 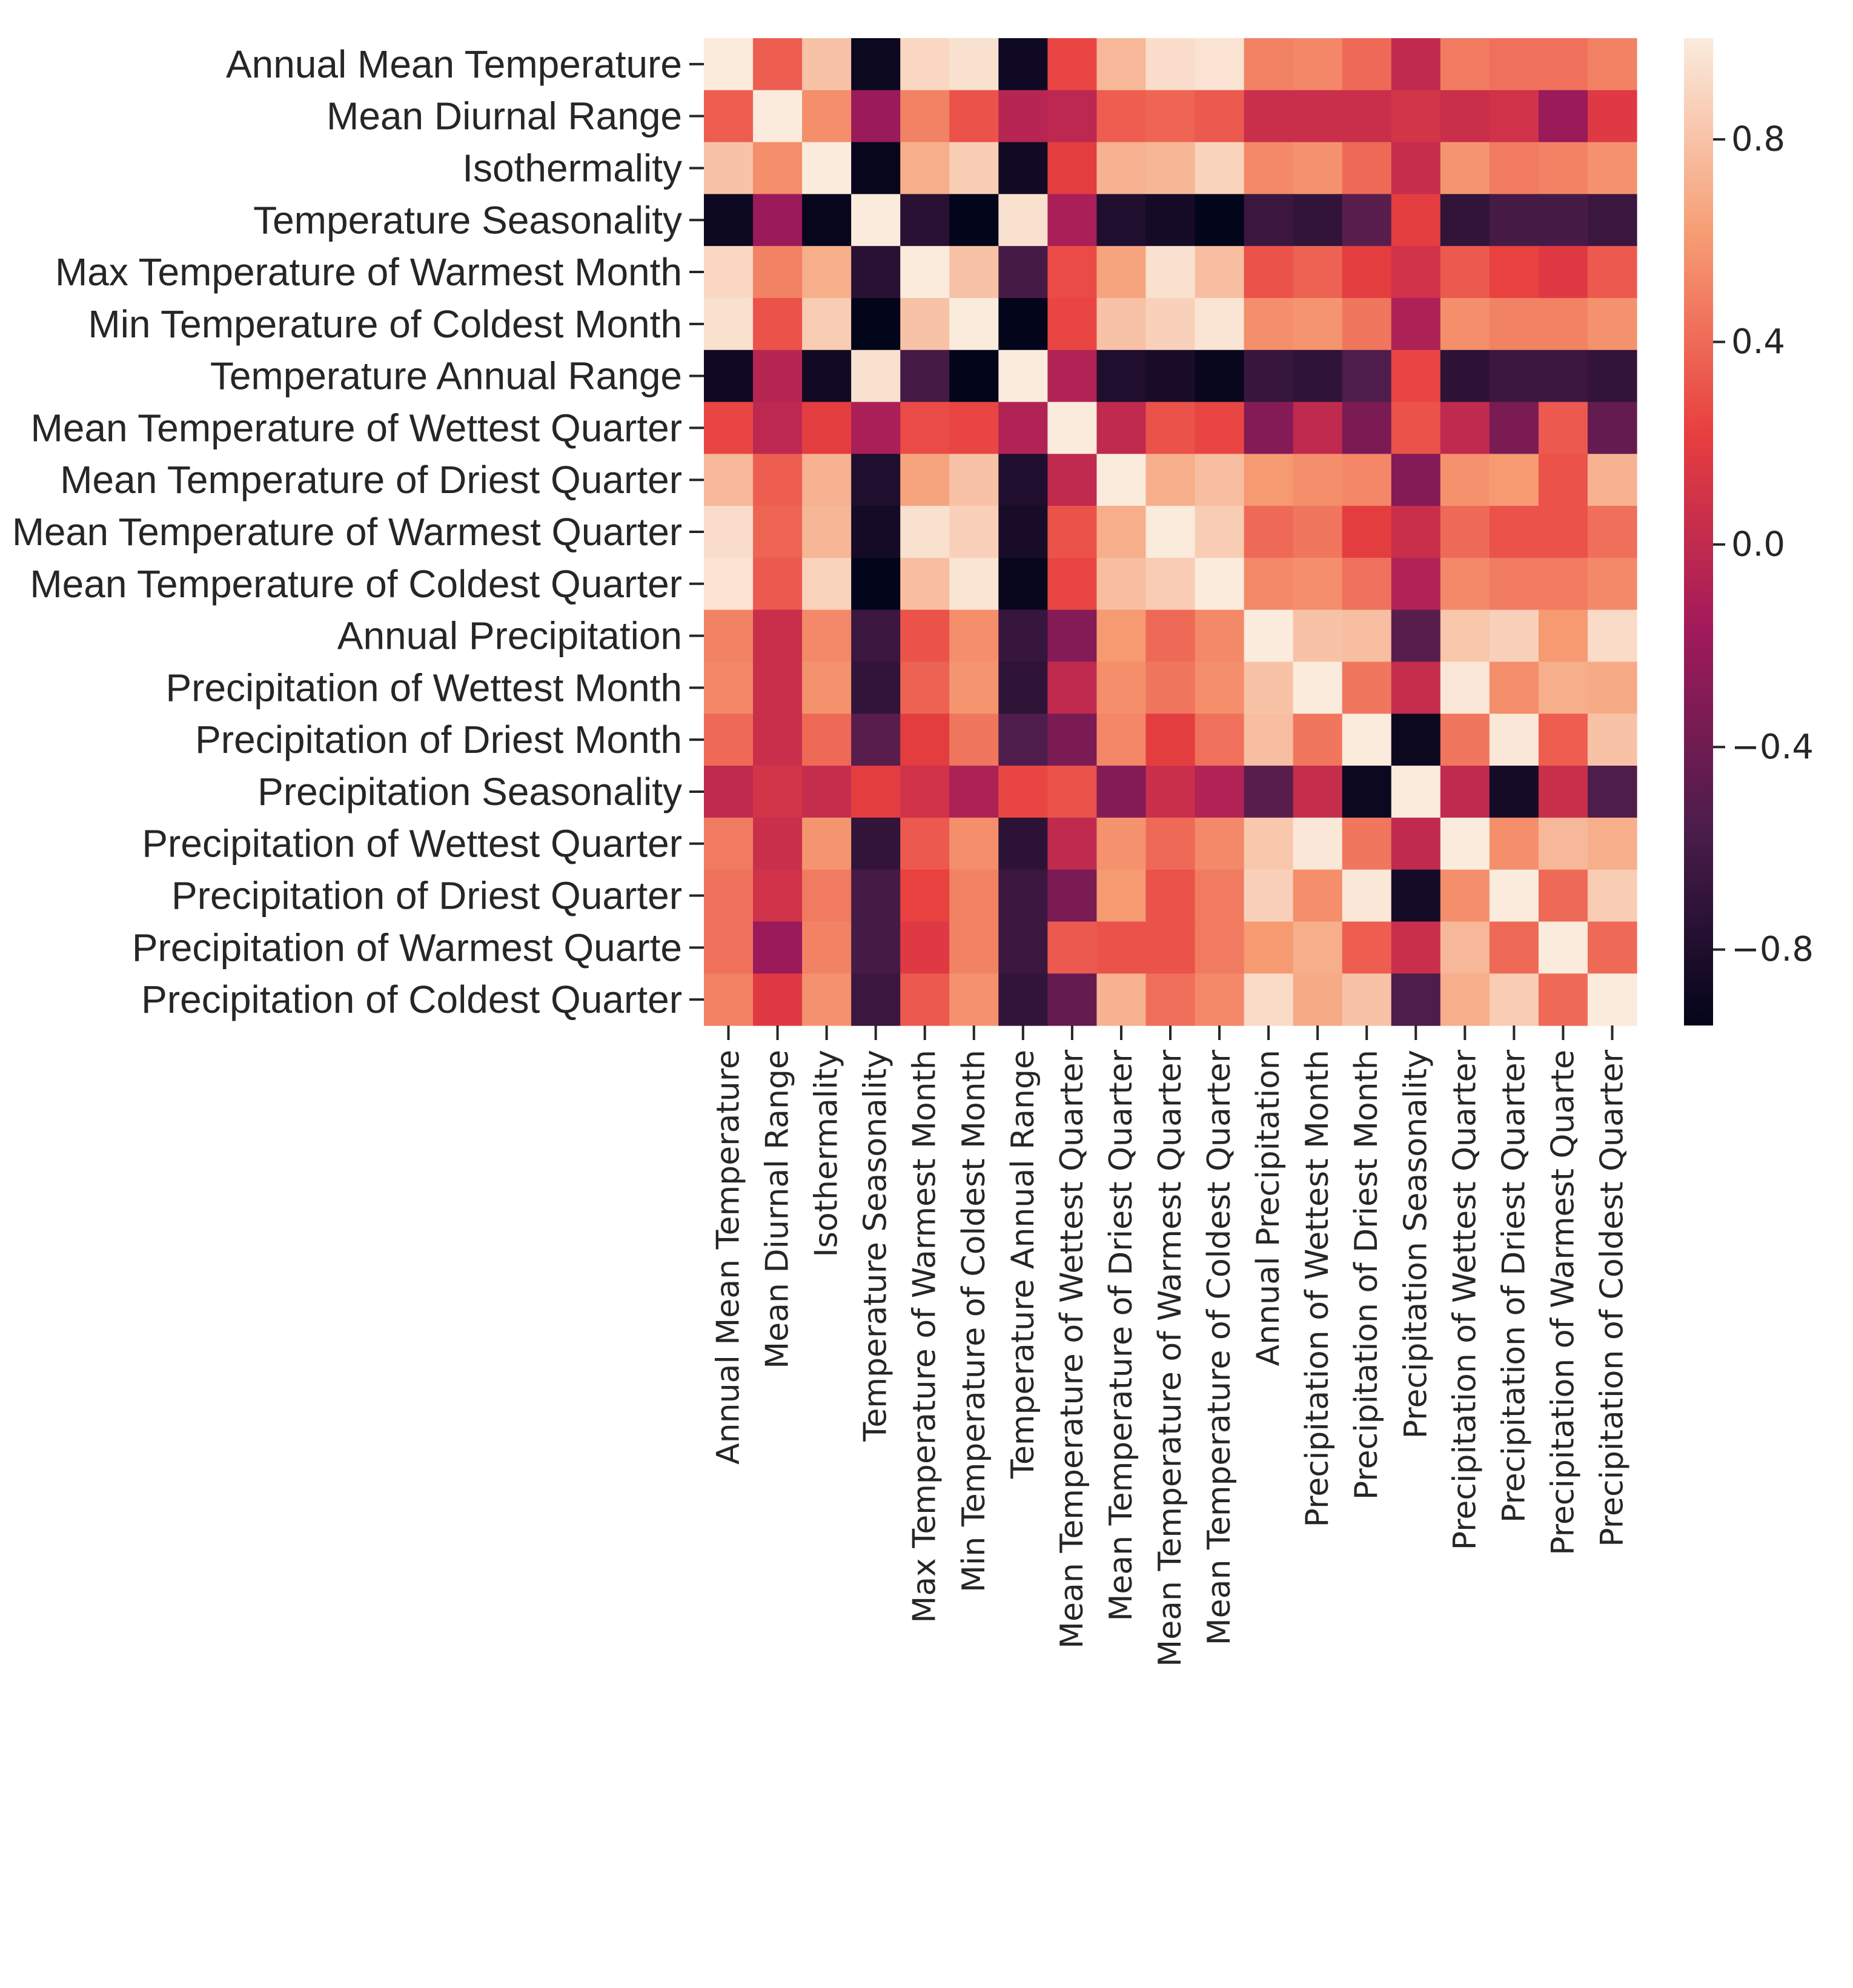 What do you see at coordinates (1121, 428) in the screenshot?
I see `heatmap-cell-r7-c8` at bounding box center [1121, 428].